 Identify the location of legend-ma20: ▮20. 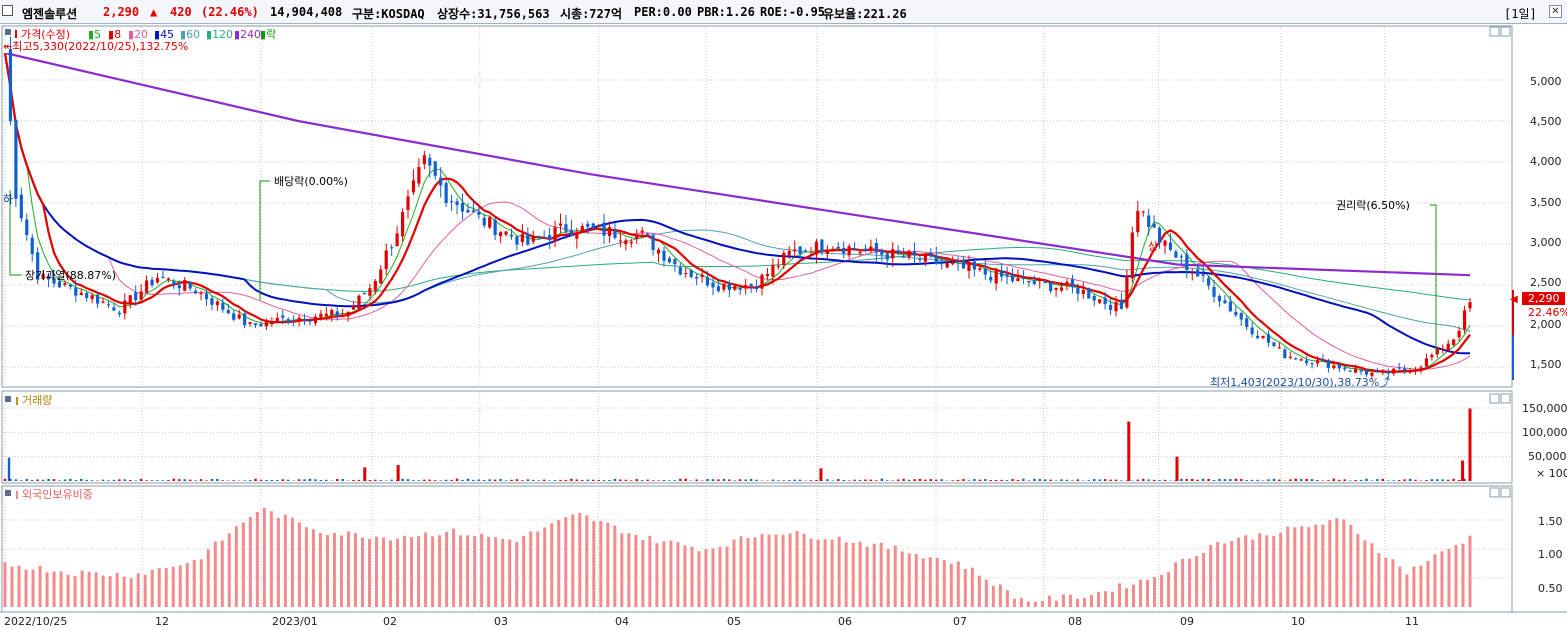
(138, 34).